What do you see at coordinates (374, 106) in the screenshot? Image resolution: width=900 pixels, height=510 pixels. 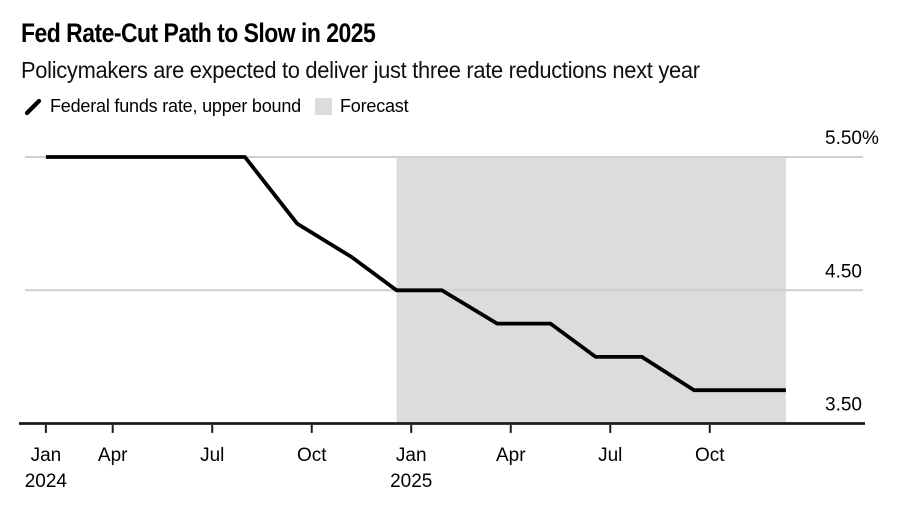 I see `legend-label-forecast: Forecast` at bounding box center [374, 106].